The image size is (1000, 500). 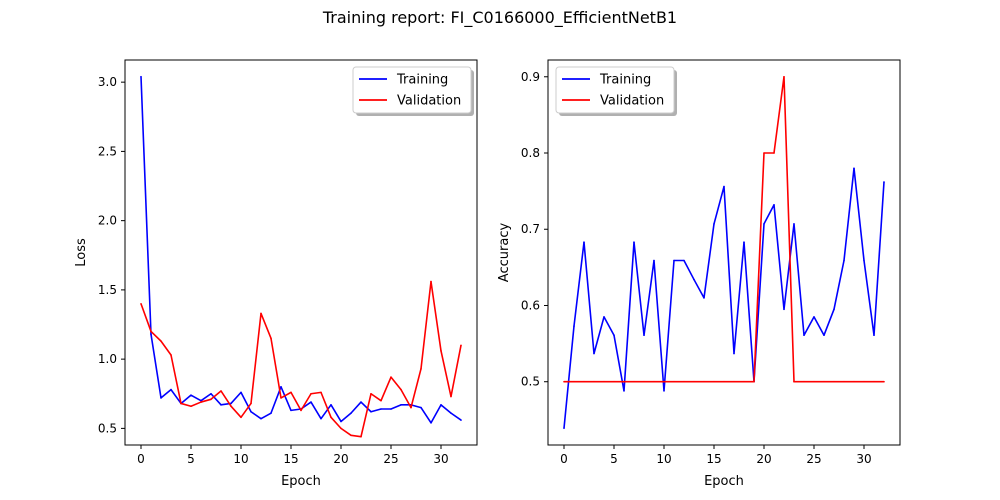 I want to click on y-tick-label: 0.5, so click(x=530, y=382).